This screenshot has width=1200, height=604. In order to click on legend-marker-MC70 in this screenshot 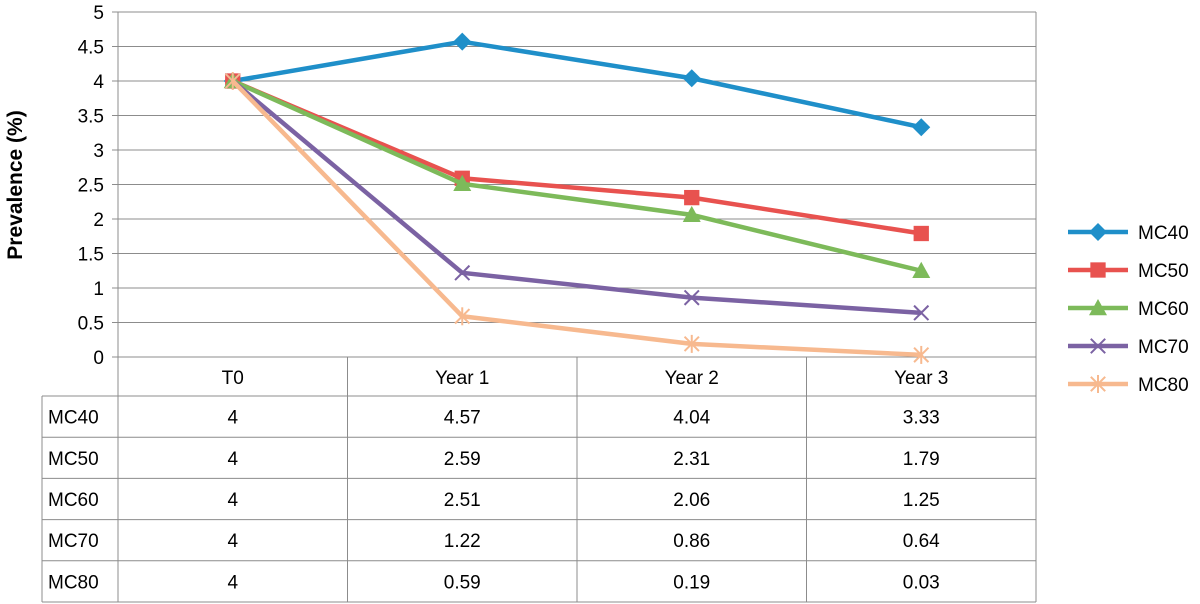, I will do `click(1098, 346)`.